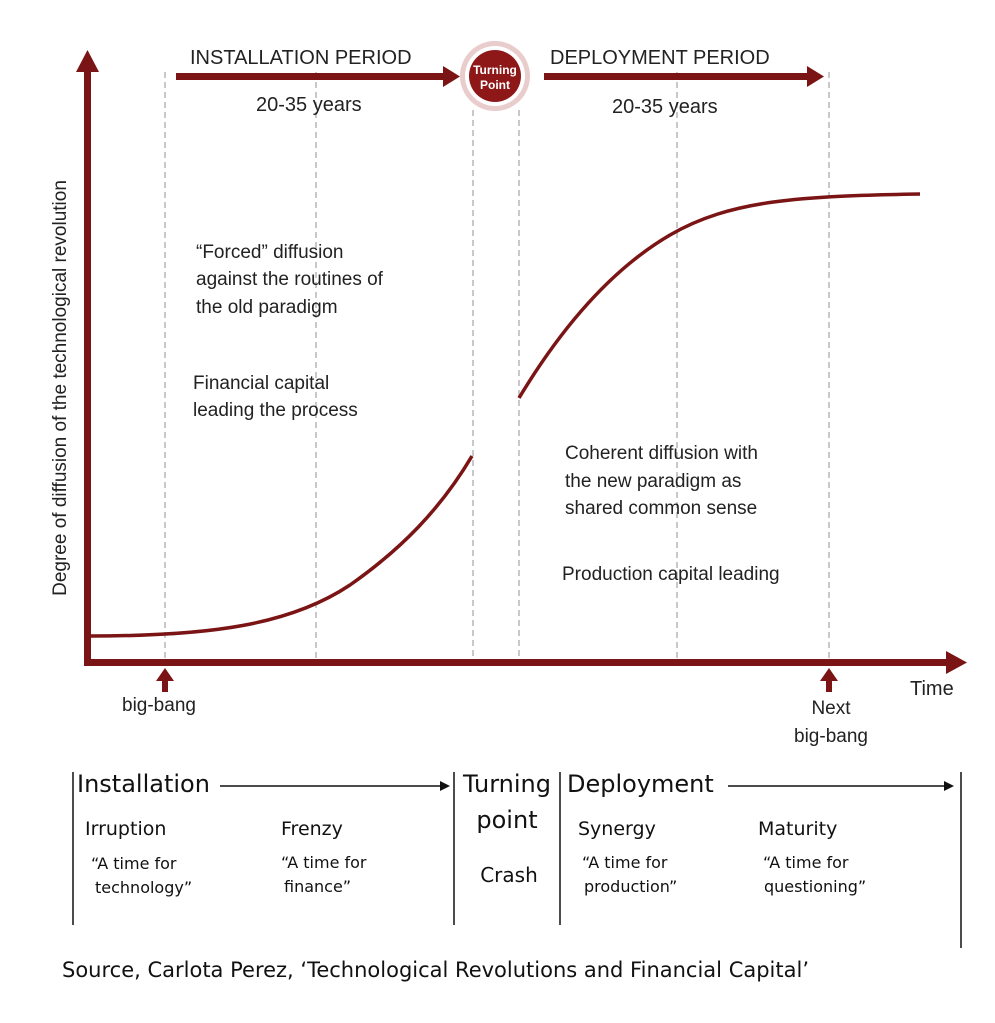  Describe the element at coordinates (661, 453) in the screenshot. I see `coherent-diffusion-line1: Coherent diffusion with` at that location.